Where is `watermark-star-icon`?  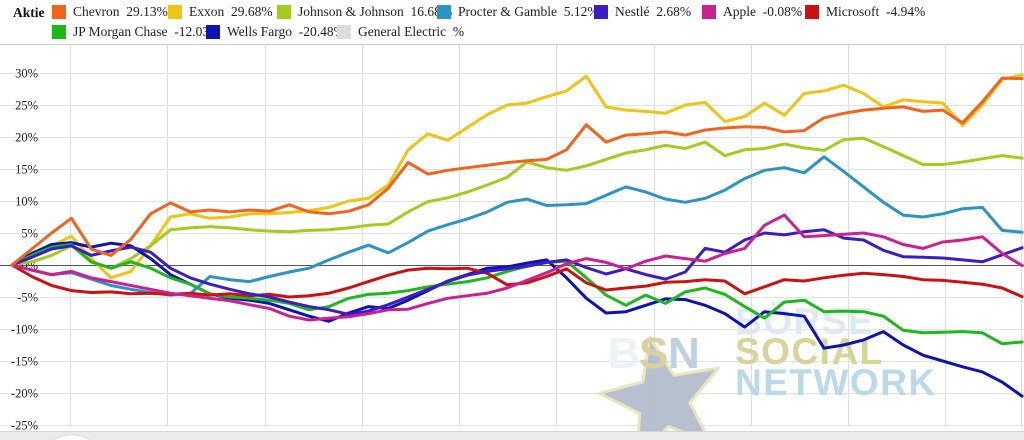 watermark-star-icon is located at coordinates (658, 383).